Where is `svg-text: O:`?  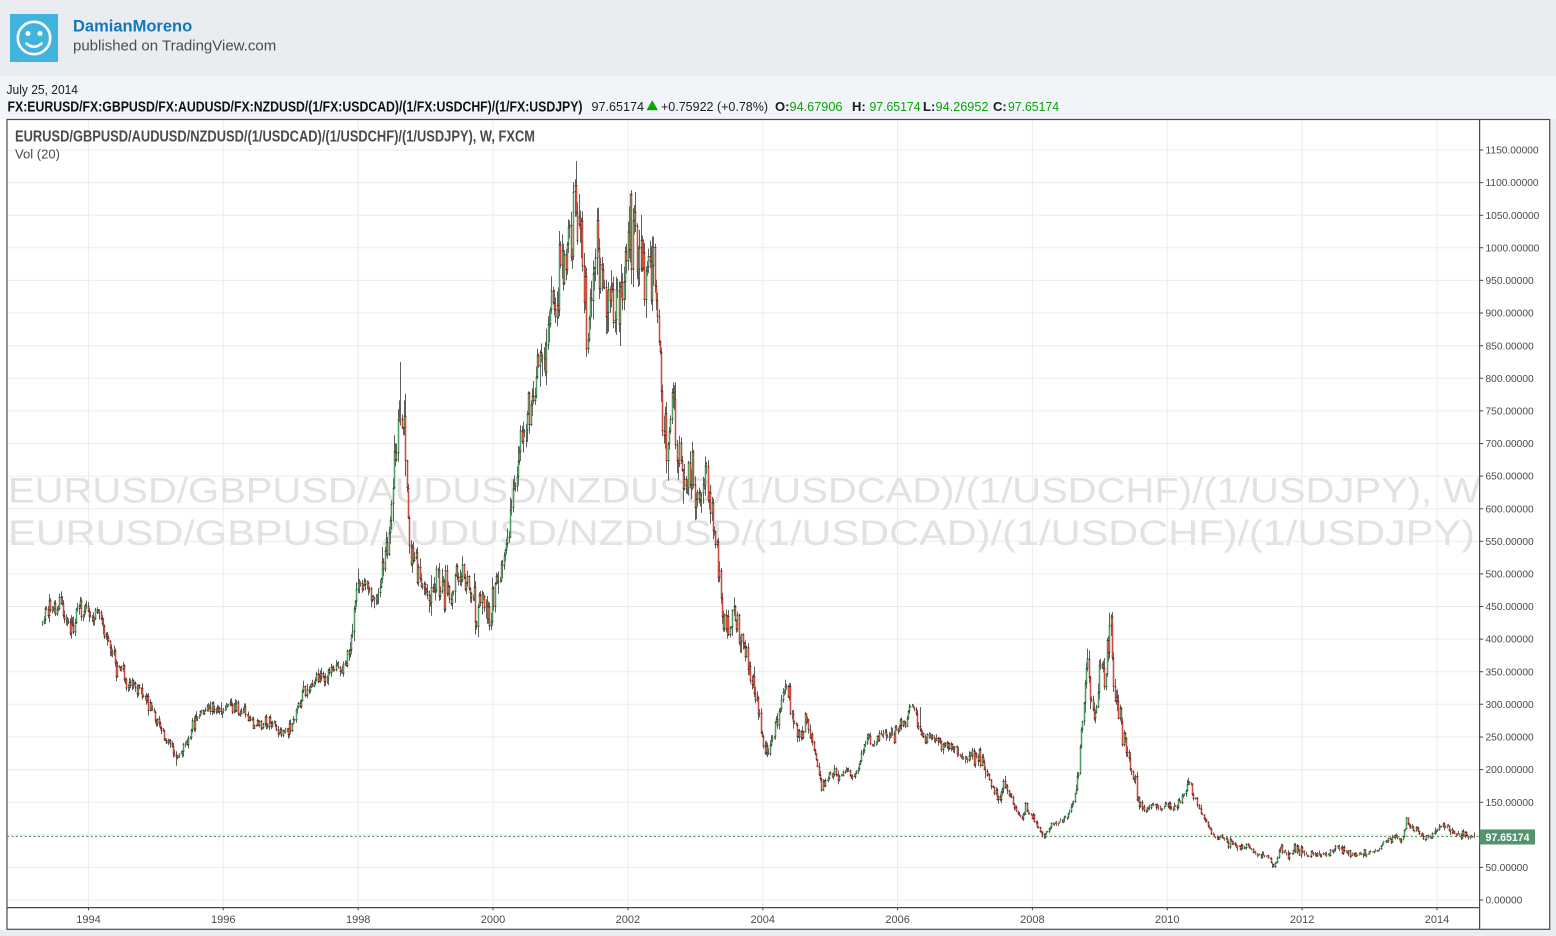
svg-text: O: is located at coordinates (782, 106).